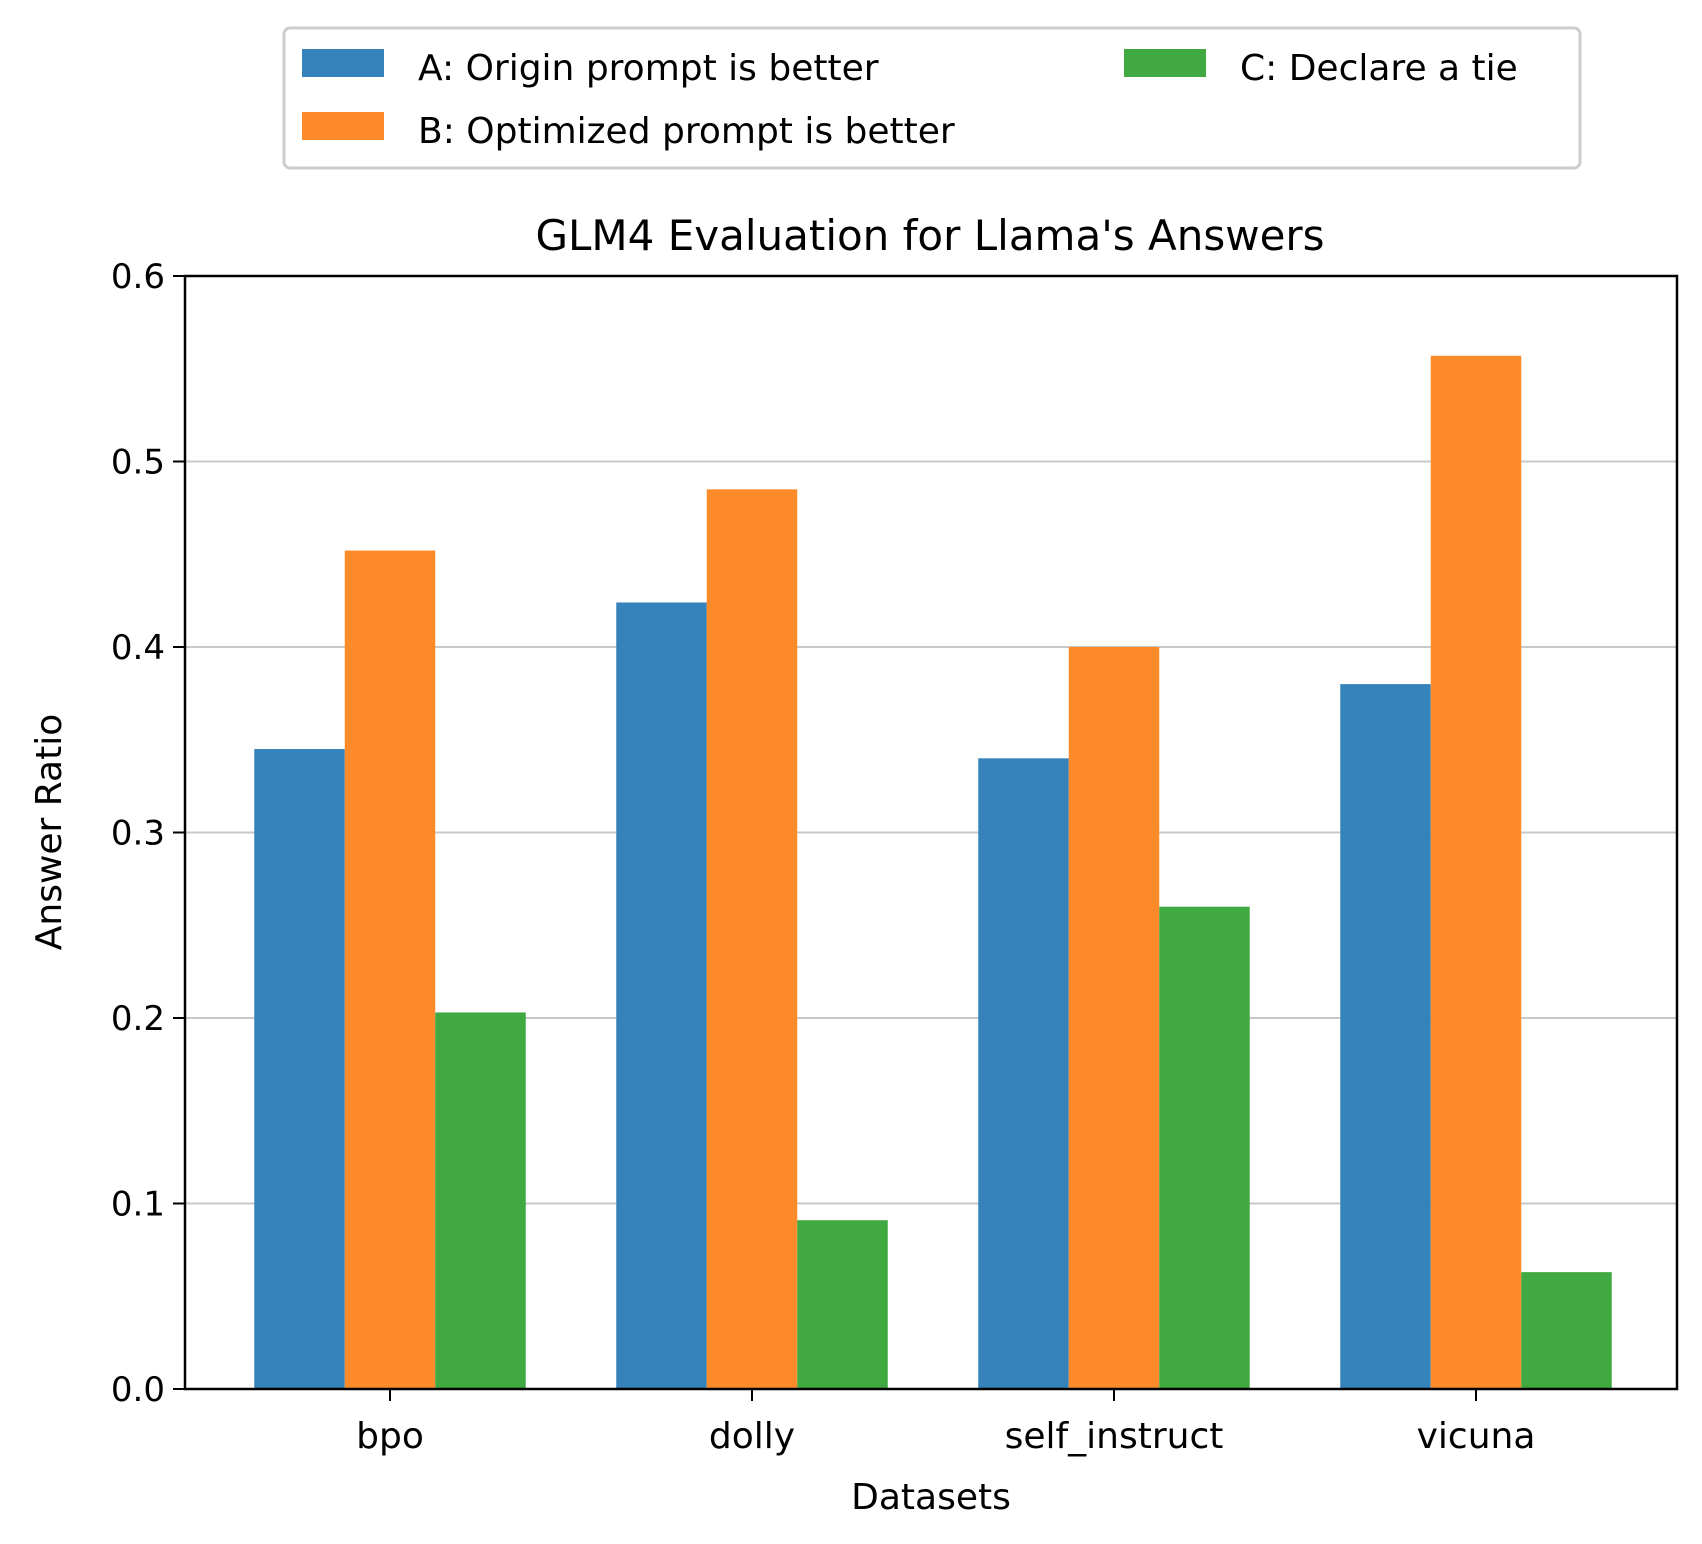  Describe the element at coordinates (138, 1205) in the screenshot. I see `y-tick-label: 0.1` at that location.